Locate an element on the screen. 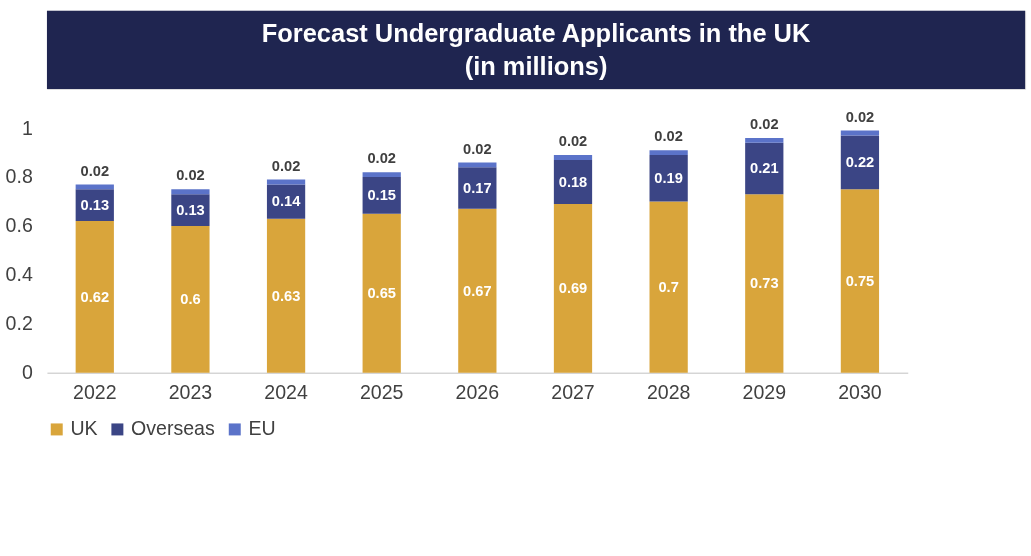 This screenshot has width=1031, height=556. data-label: 0.17 is located at coordinates (477, 187).